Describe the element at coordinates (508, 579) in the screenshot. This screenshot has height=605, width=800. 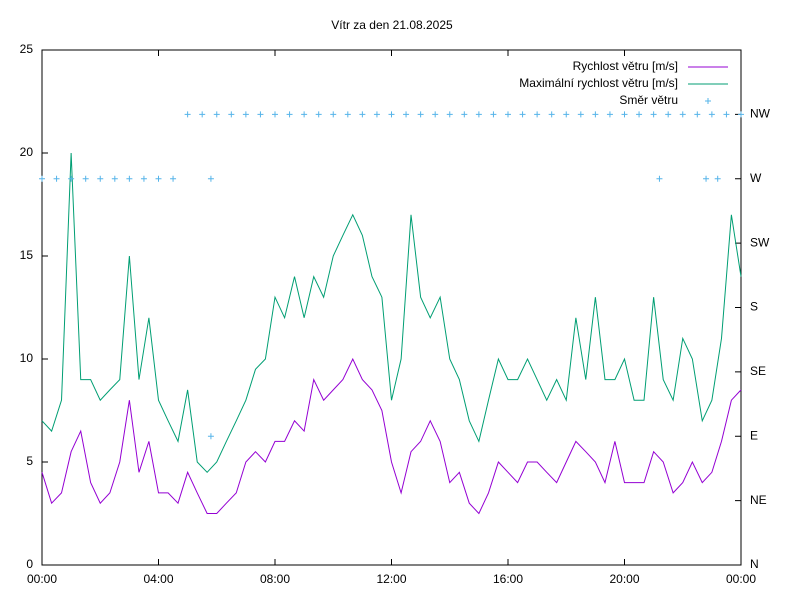
I see `x-tick-label: 16:00` at that location.